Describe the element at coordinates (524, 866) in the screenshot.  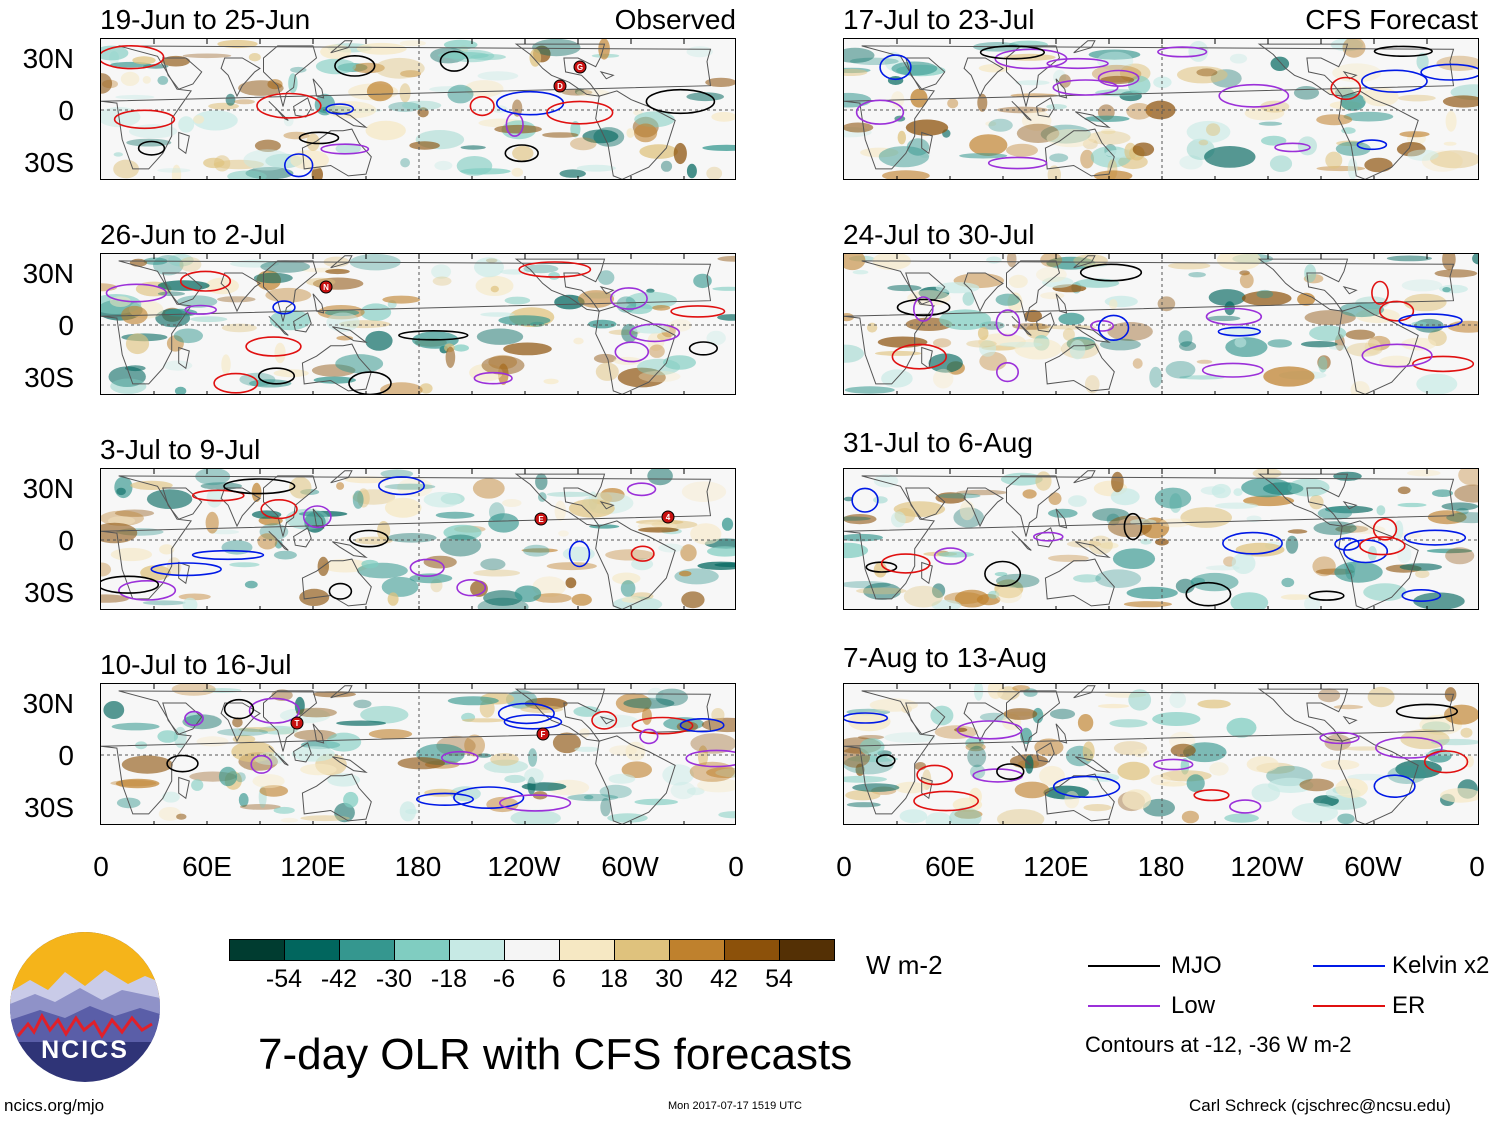
I see `lon-label-left-120w: 120W` at that location.